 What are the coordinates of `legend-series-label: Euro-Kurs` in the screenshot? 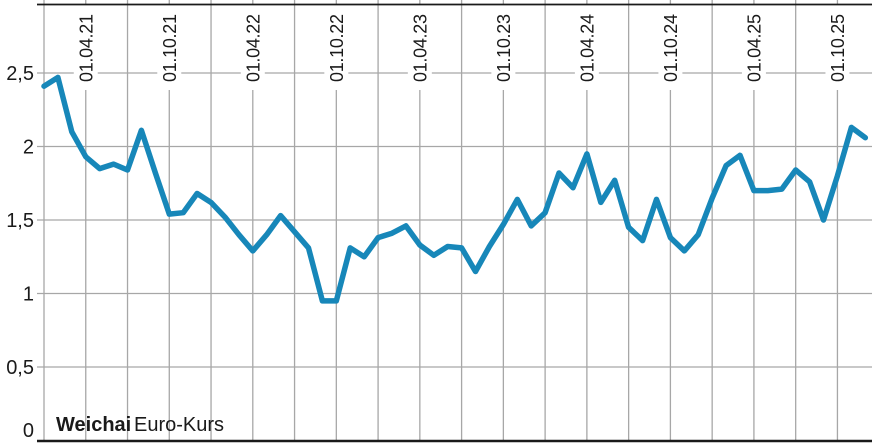 It's located at (179, 425).